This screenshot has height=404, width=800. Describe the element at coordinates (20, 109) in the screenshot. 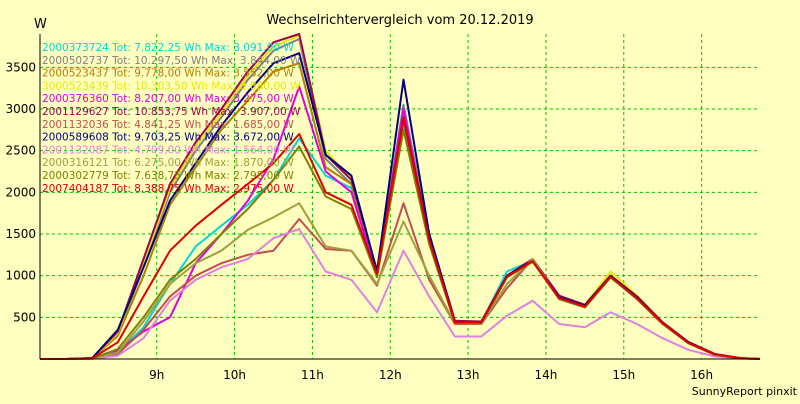

I see `y-tick-label: 3000` at that location.